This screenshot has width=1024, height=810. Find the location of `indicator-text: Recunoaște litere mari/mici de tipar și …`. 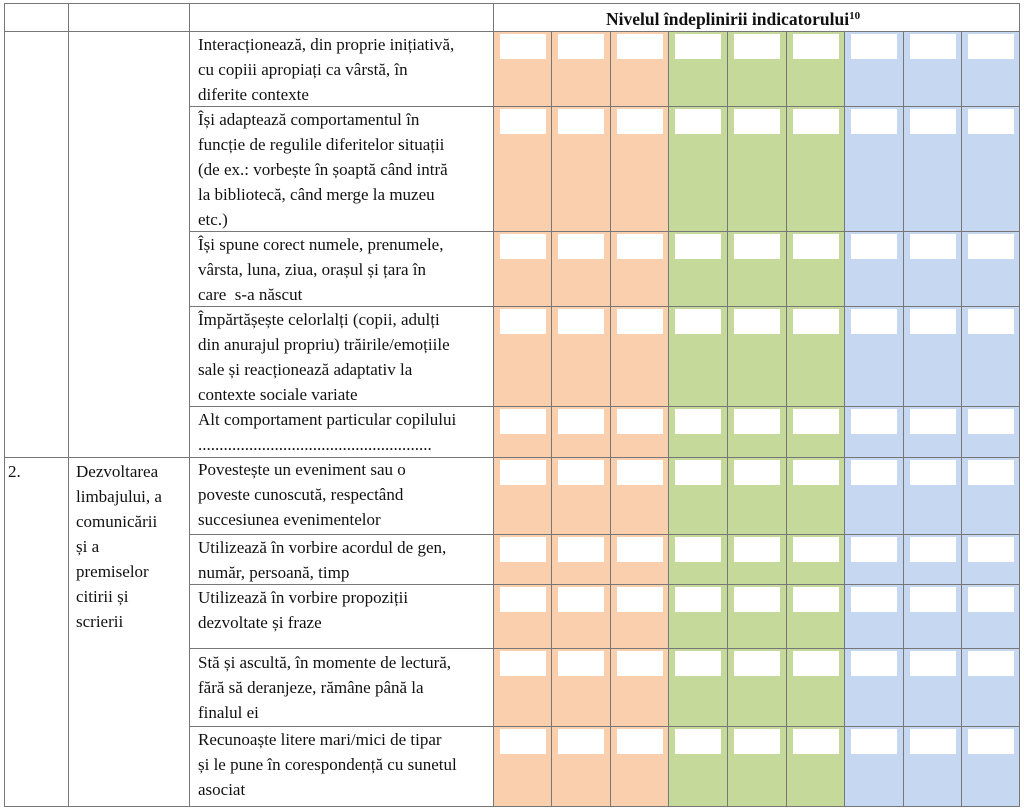

indicator-text: Recunoaște litere mari/mici de tipar și … is located at coordinates (327, 764).